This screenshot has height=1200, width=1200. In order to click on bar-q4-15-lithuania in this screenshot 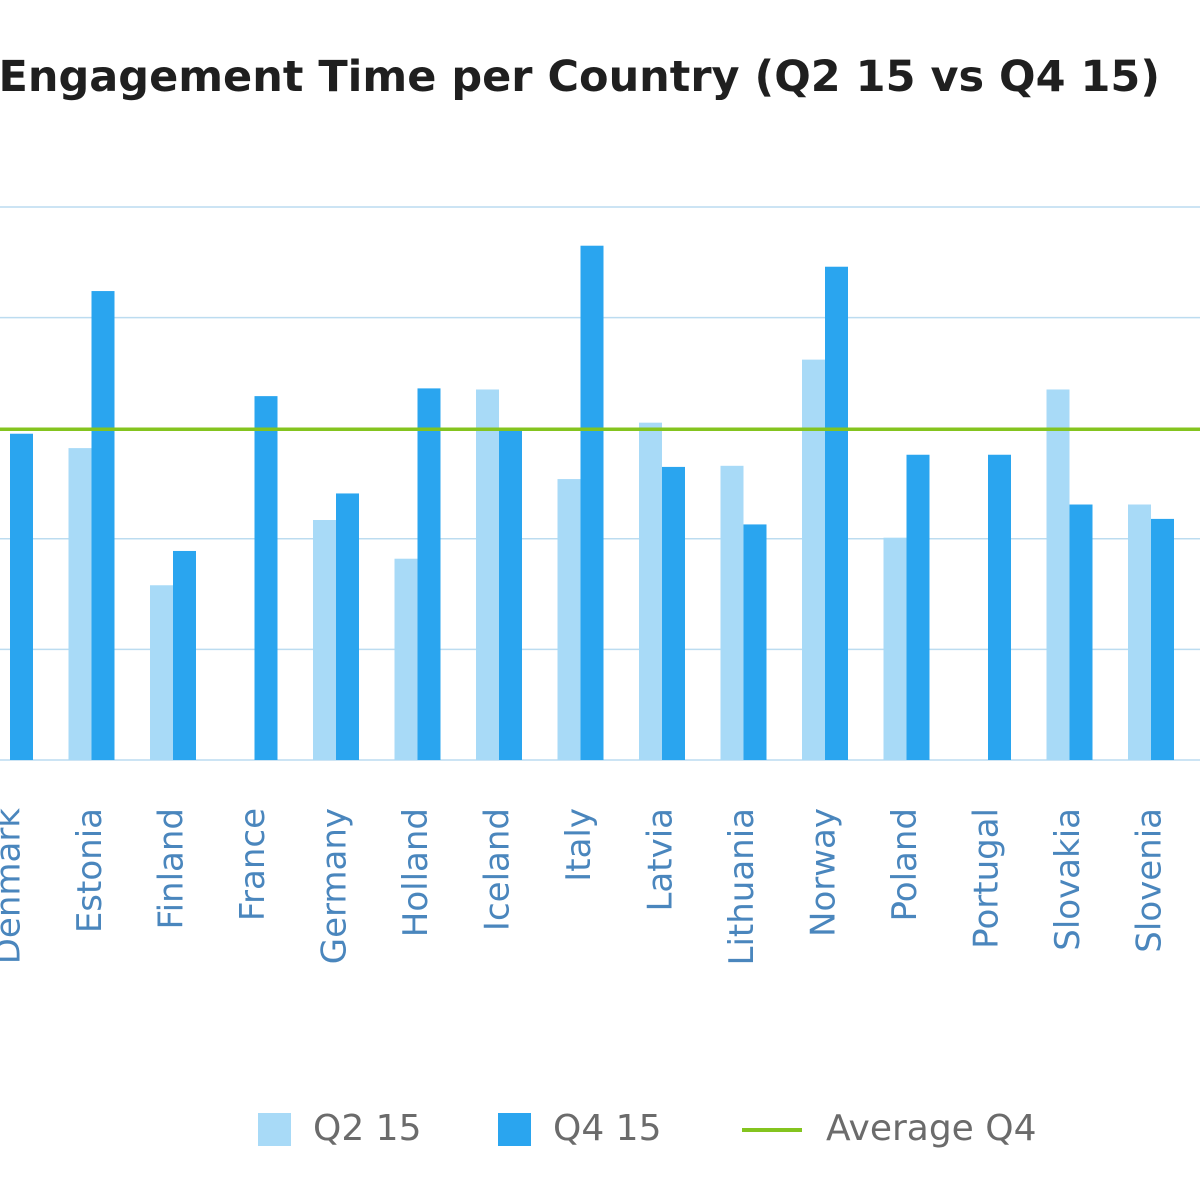, I will do `click(755, 642)`.